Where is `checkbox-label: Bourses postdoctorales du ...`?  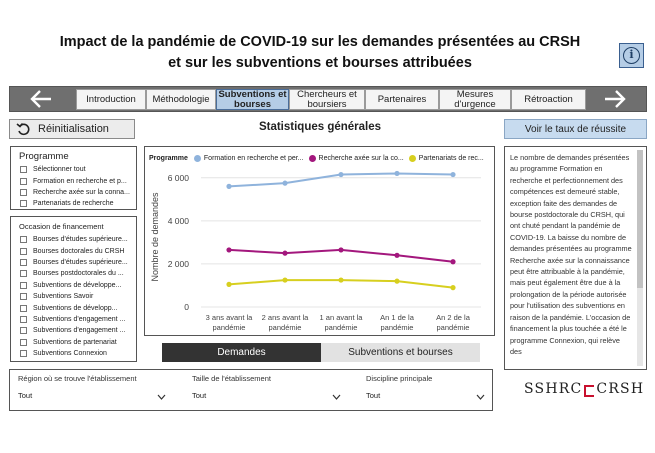 checkbox-label: Bourses postdoctorales du ... is located at coordinates (78, 274).